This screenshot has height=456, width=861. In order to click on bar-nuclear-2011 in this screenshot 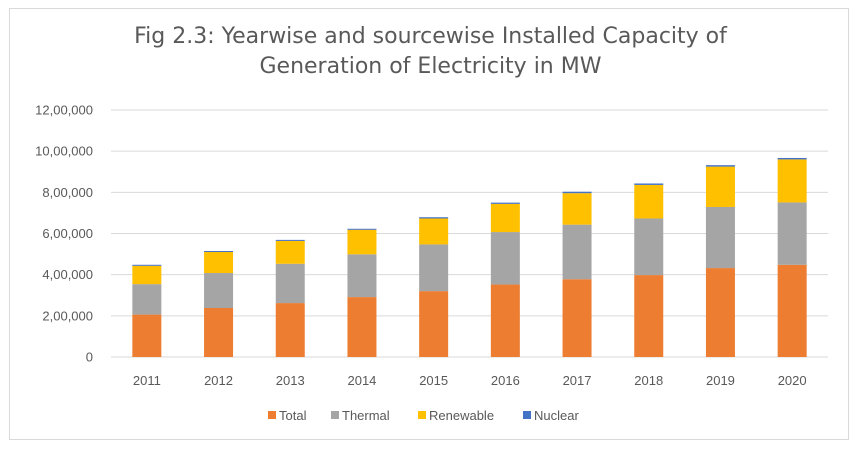, I will do `click(147, 265)`.